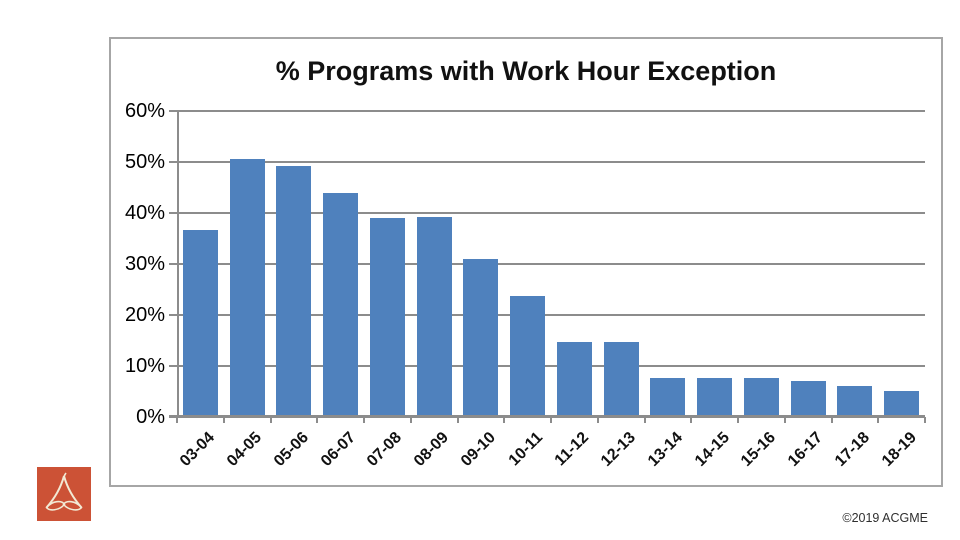 This screenshot has height=540, width=960. Describe the element at coordinates (712, 449) in the screenshot. I see `x-axis-label-14-15: 14-15` at that location.